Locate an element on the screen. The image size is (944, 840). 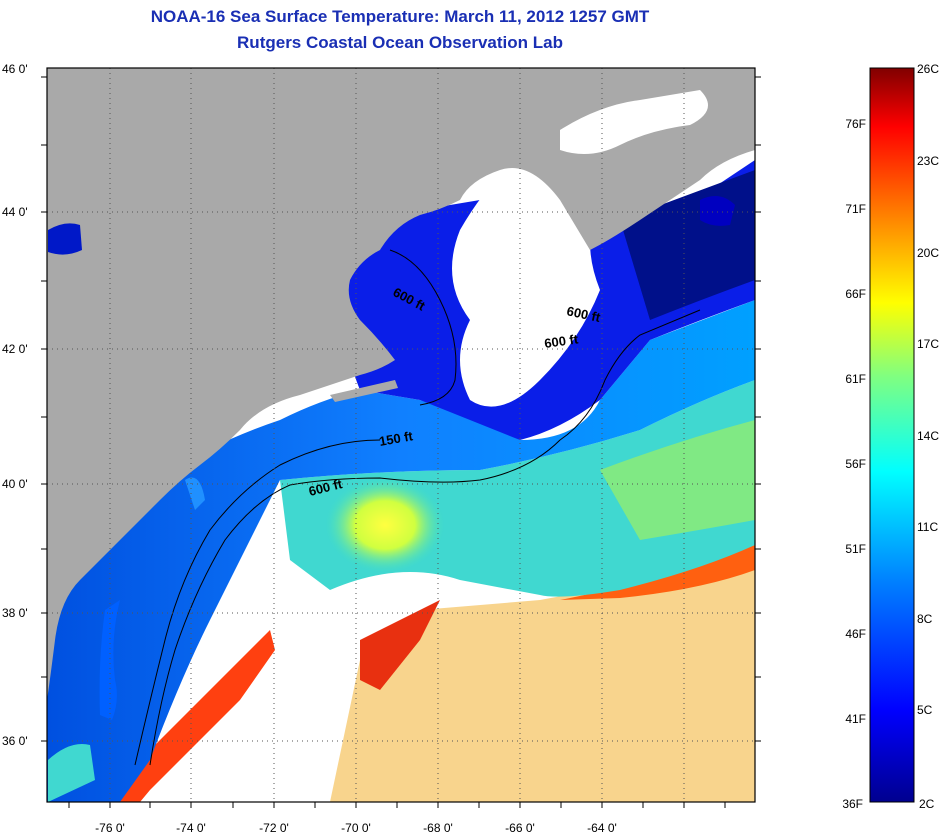
color-scale-bar is located at coordinates (892, 435).